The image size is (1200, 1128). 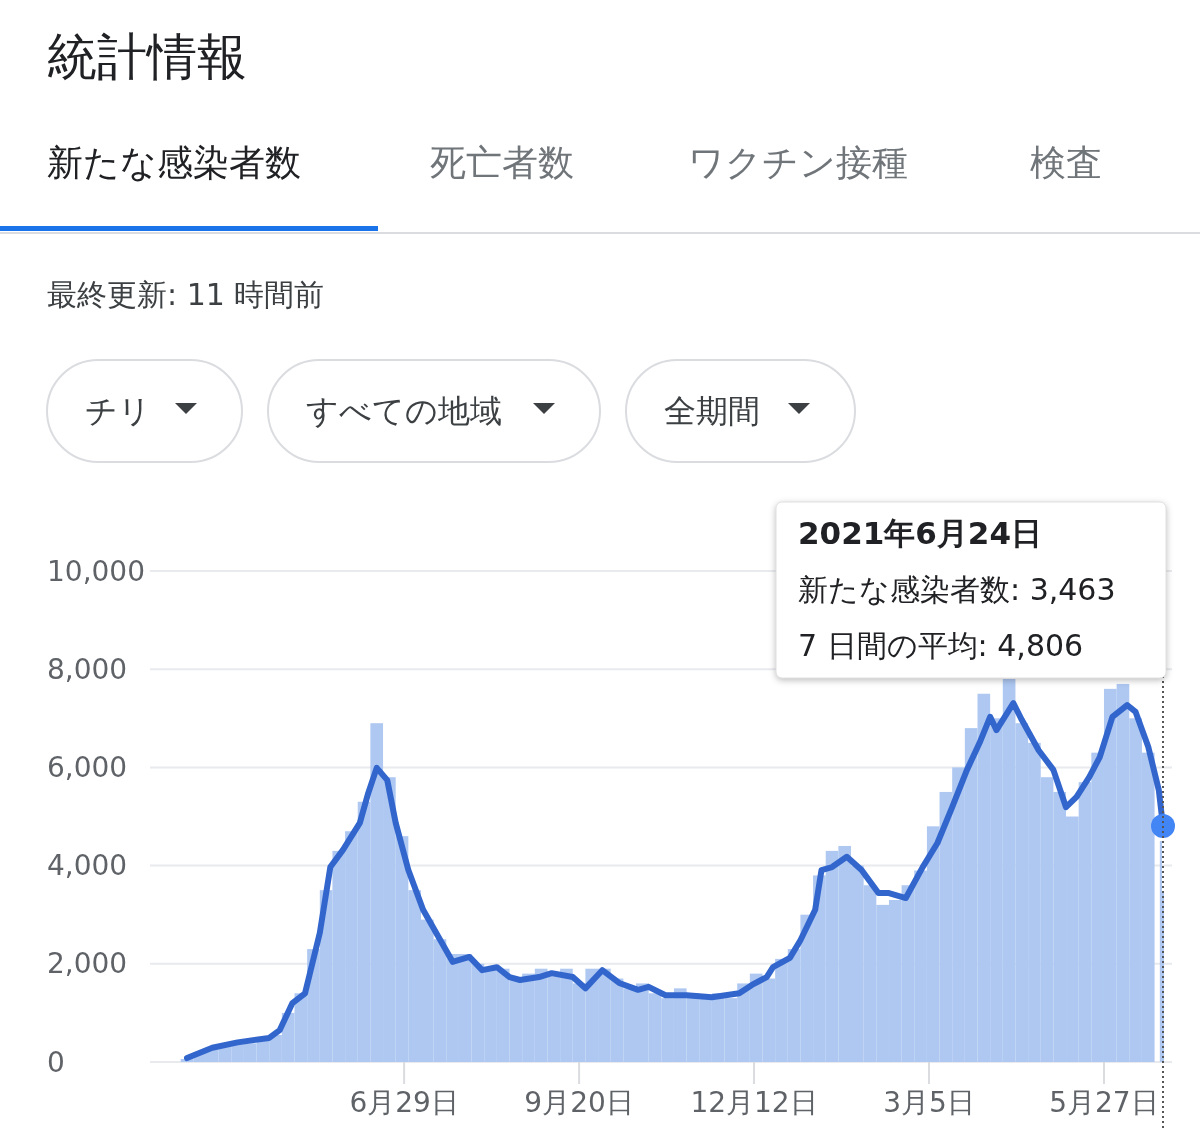 What do you see at coordinates (579, 1102) in the screenshot?
I see `x-tick-label: 9月20日` at bounding box center [579, 1102].